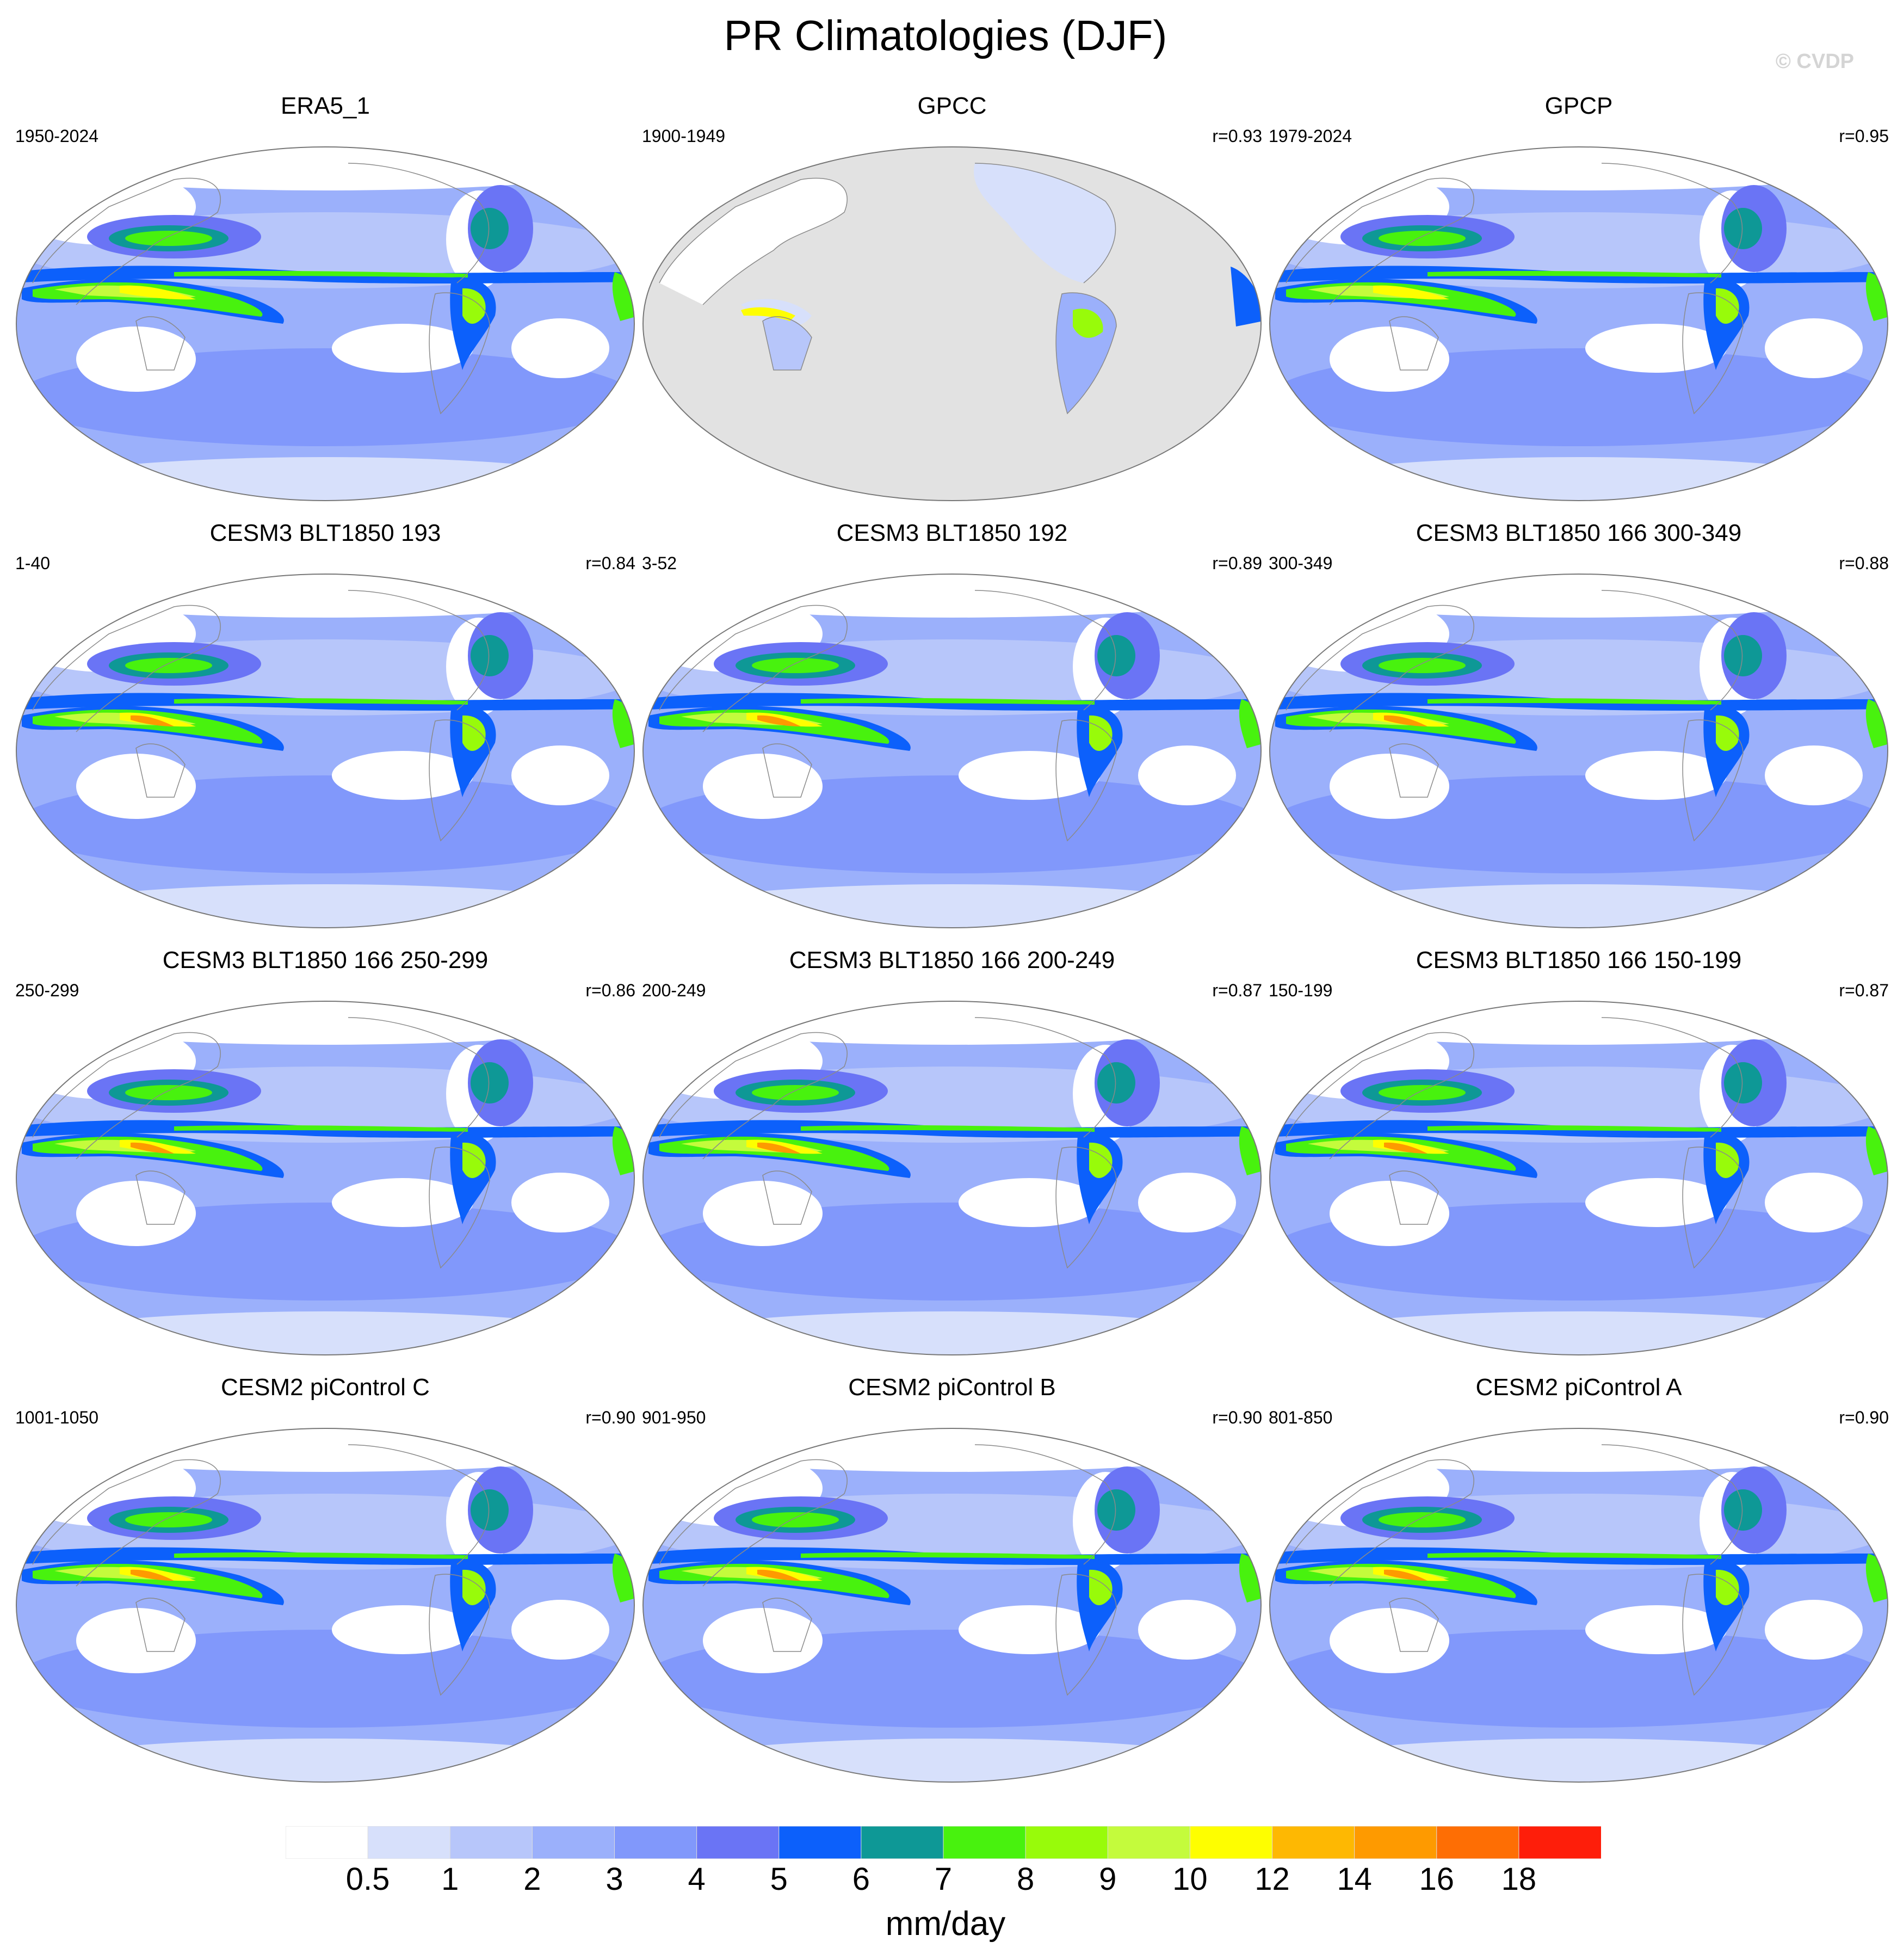 The height and width of the screenshot is (1960, 1891). Describe the element at coordinates (674, 1417) in the screenshot. I see `panel-years: 901-950` at that location.